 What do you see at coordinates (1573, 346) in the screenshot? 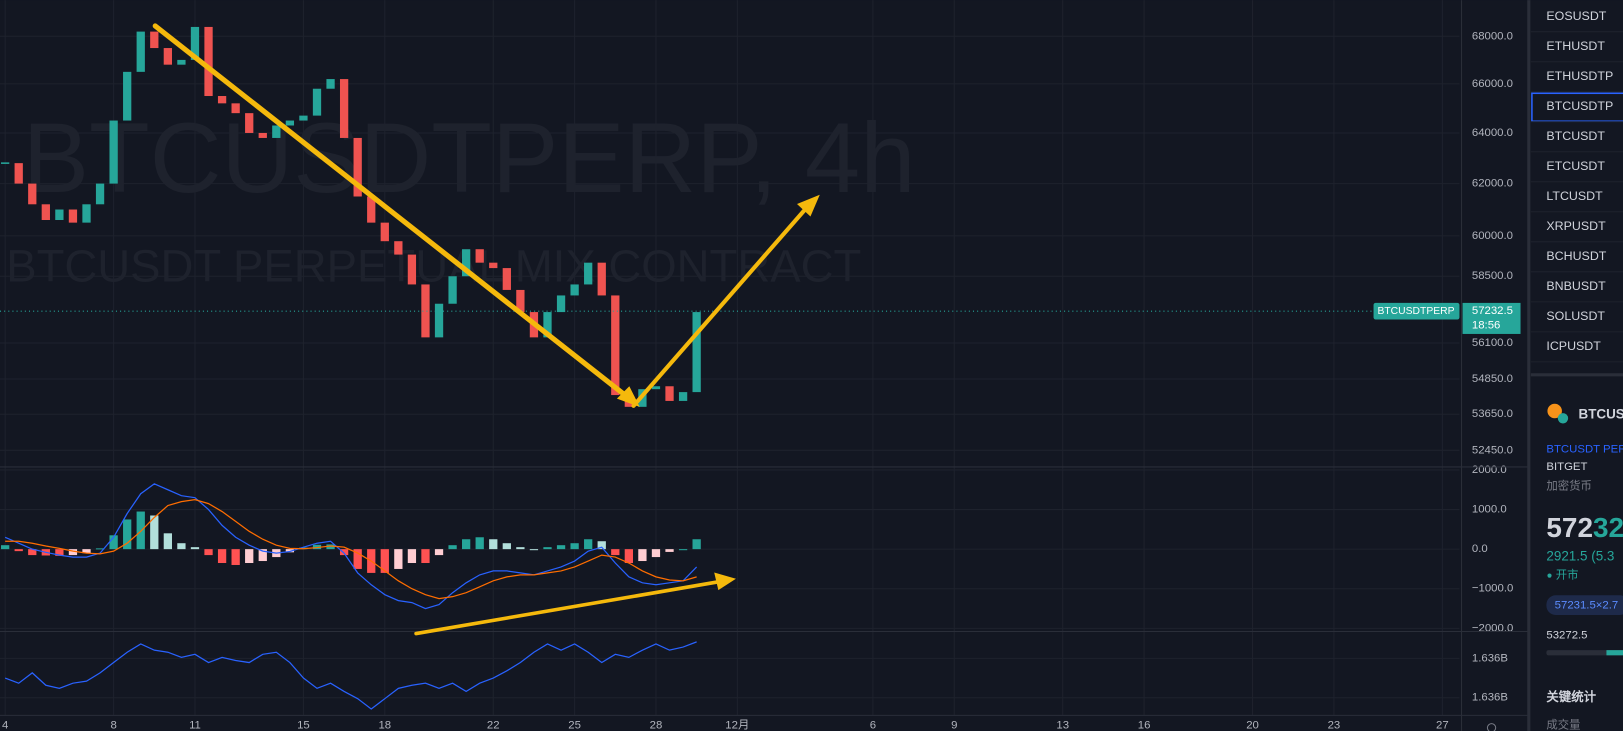
I see `watchlist-item: ICPUSDT` at bounding box center [1573, 346].